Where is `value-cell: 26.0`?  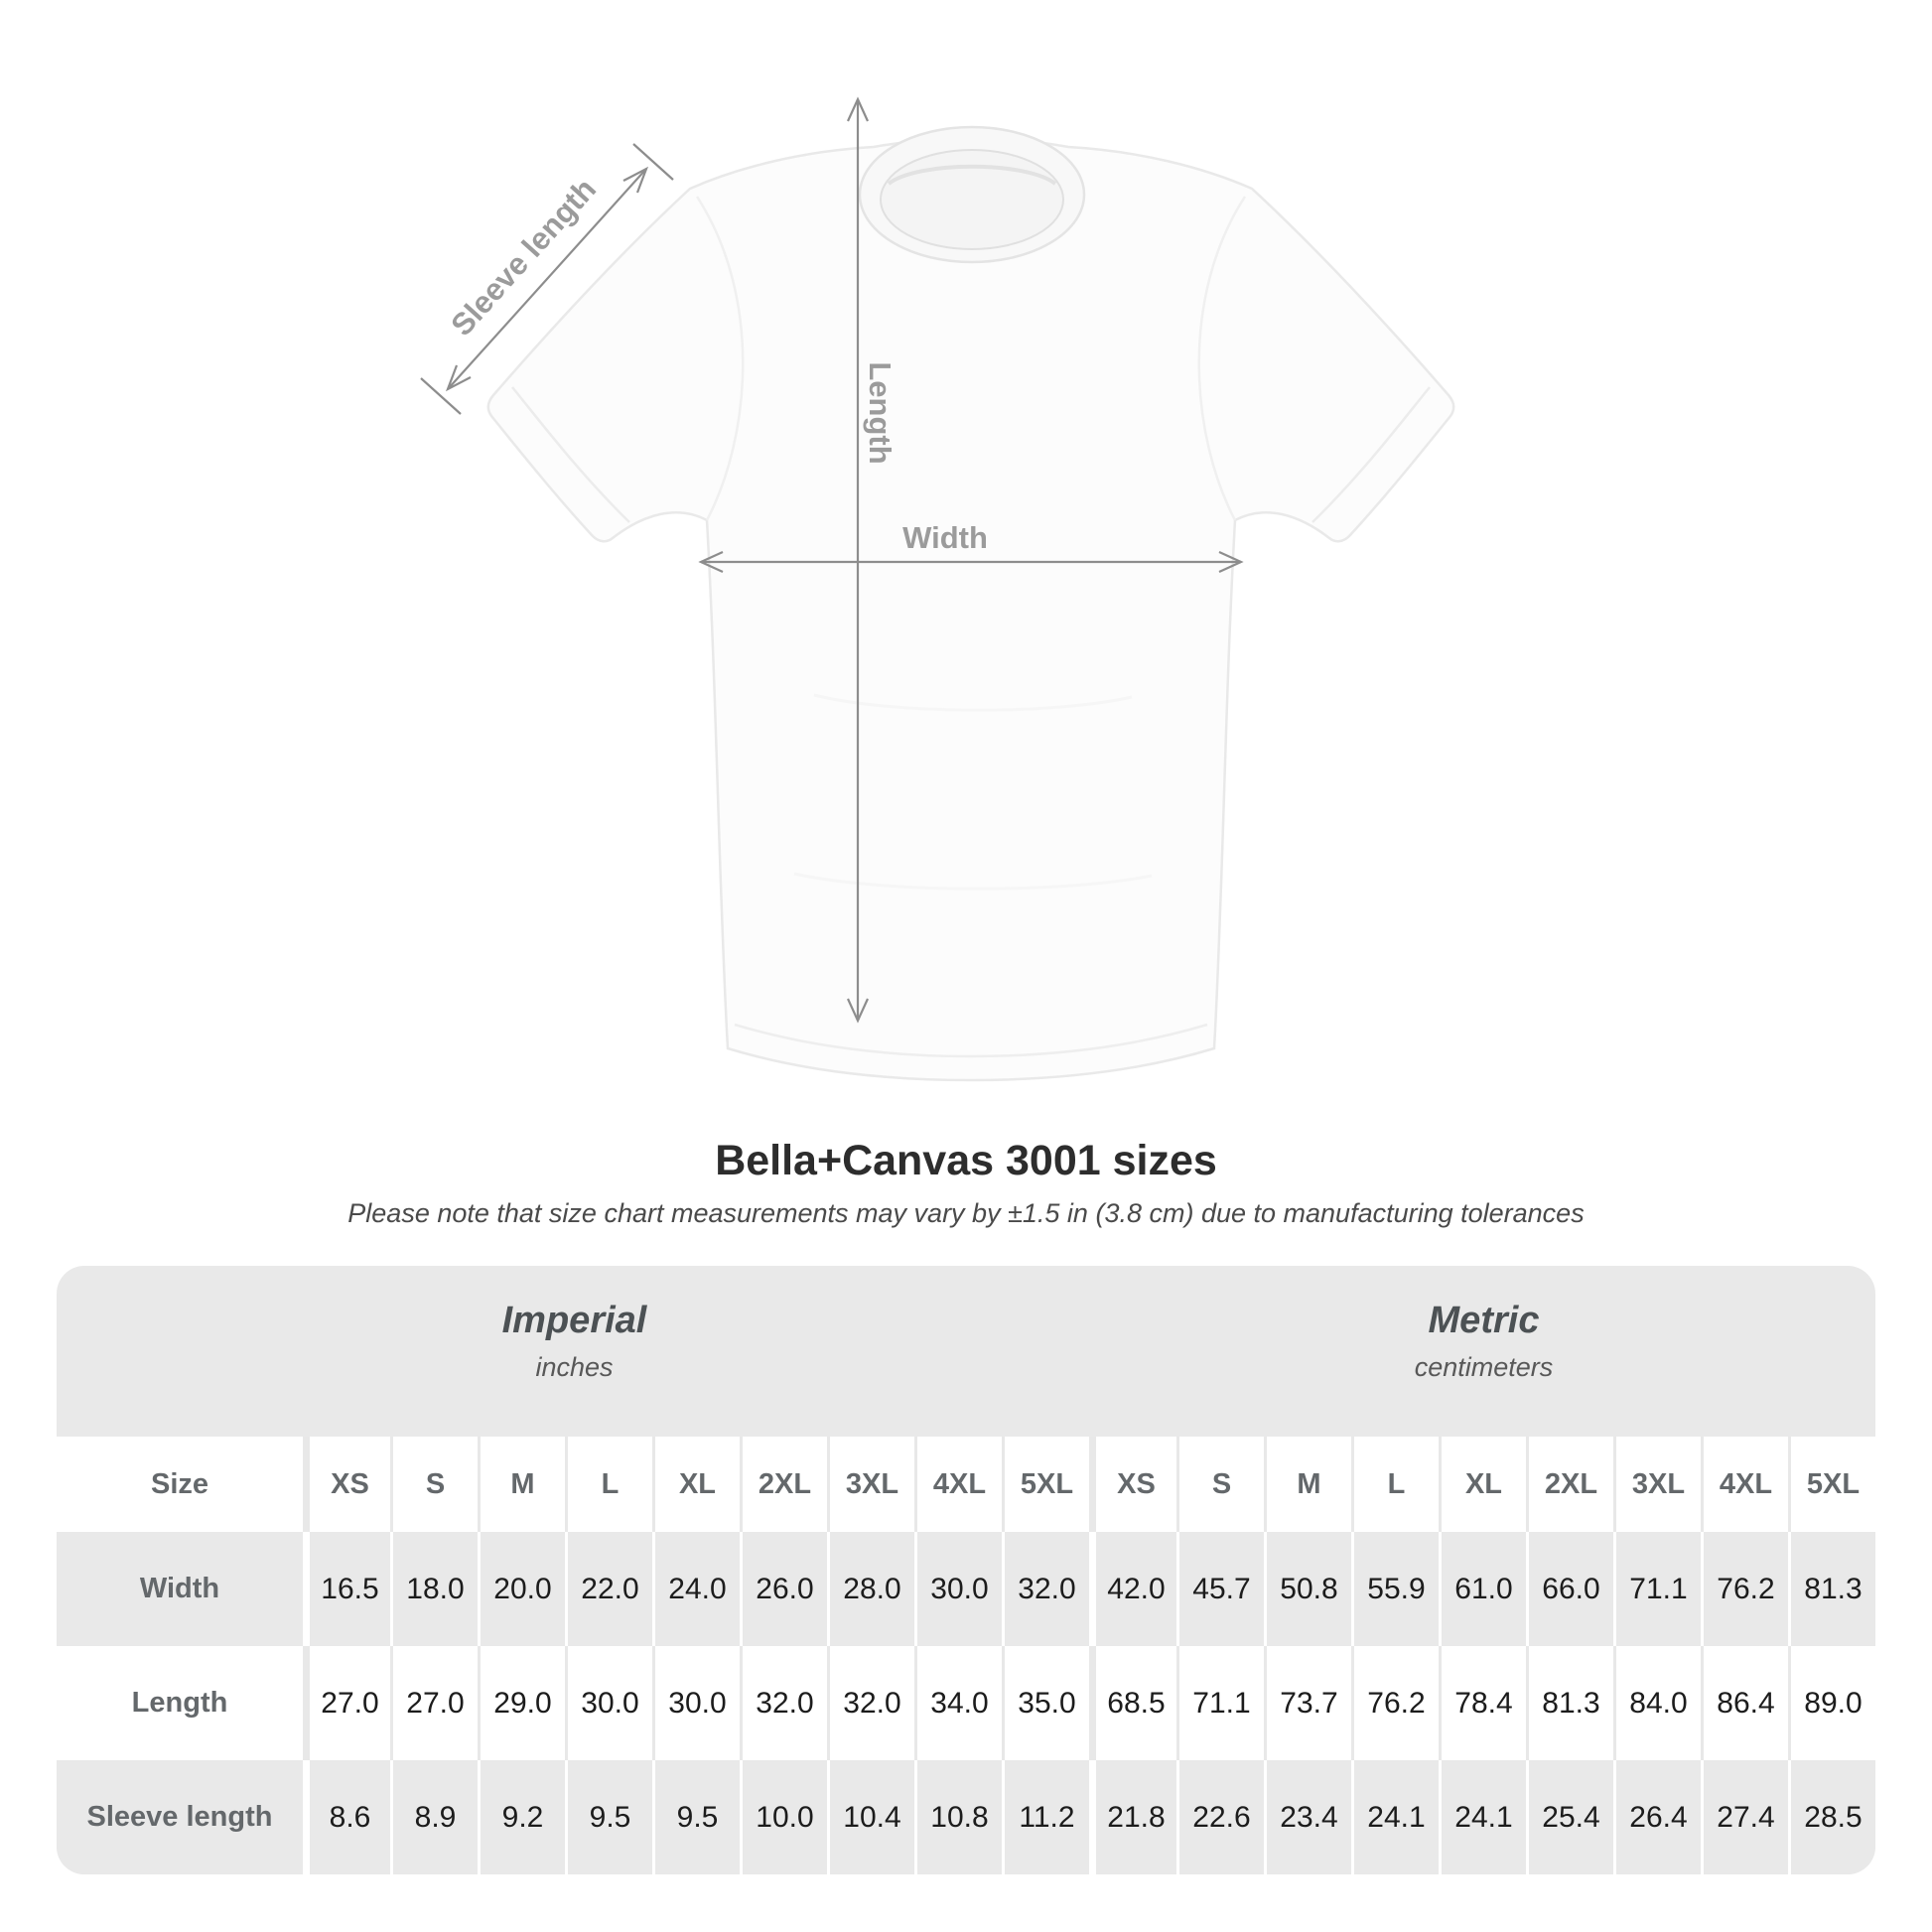
value-cell: 26.0 is located at coordinates (784, 1589).